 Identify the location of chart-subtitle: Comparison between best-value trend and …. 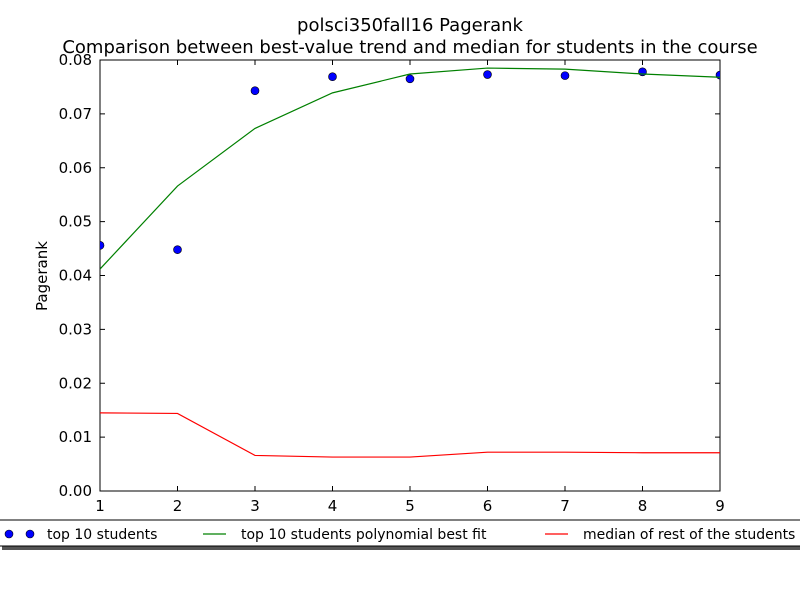
(409, 47).